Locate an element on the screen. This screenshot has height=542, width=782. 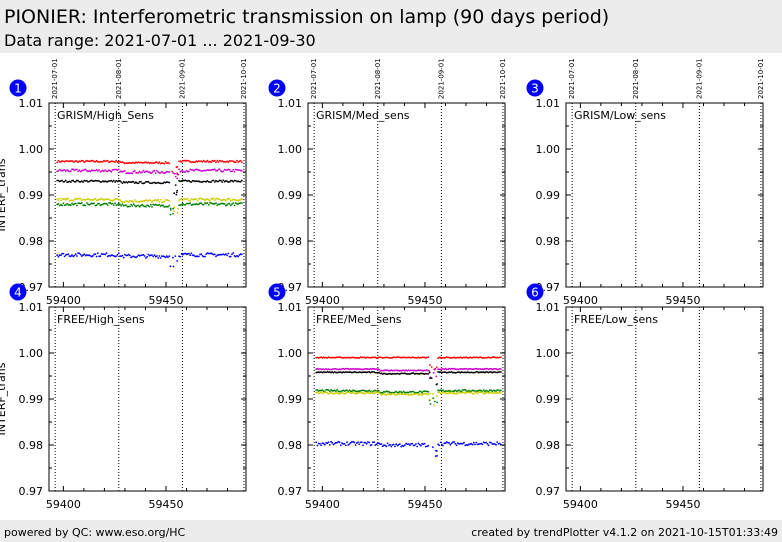
date-marker-label: 2021-08-01 is located at coordinates (119, 78).